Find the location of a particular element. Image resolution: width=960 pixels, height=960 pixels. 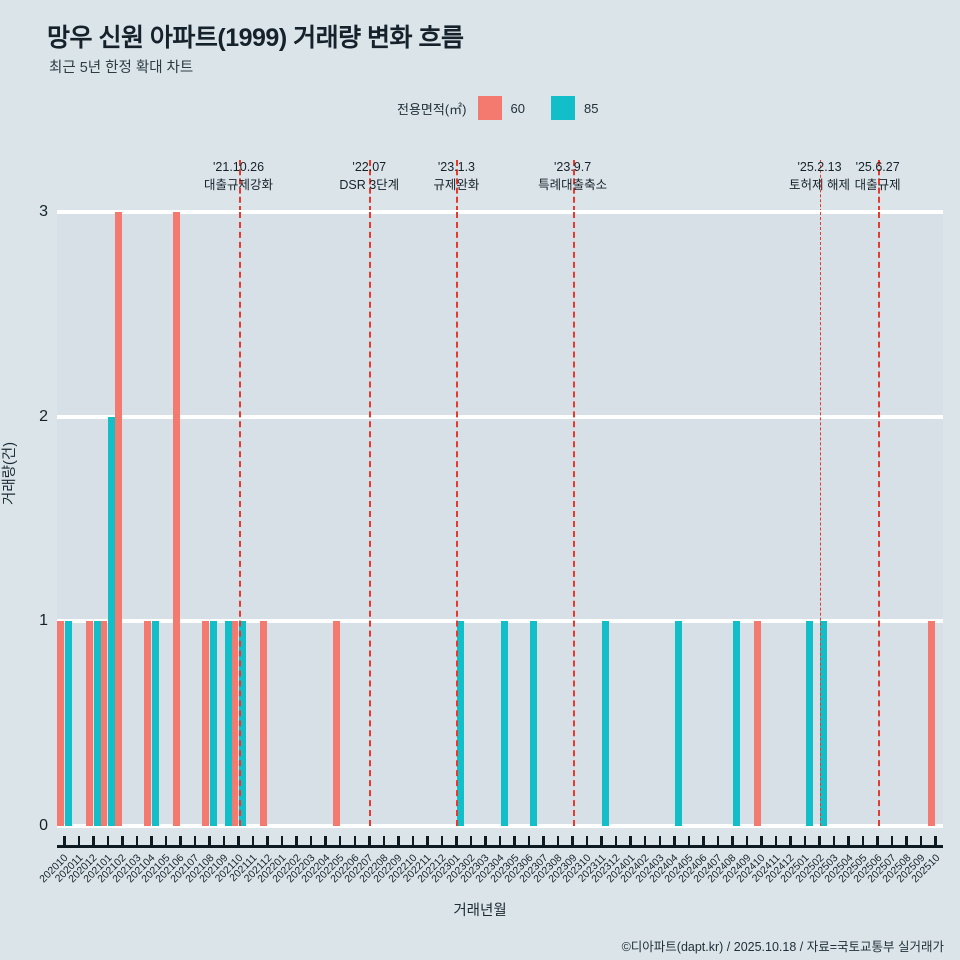

y-tick-label-3: 3 is located at coordinates (43, 211).